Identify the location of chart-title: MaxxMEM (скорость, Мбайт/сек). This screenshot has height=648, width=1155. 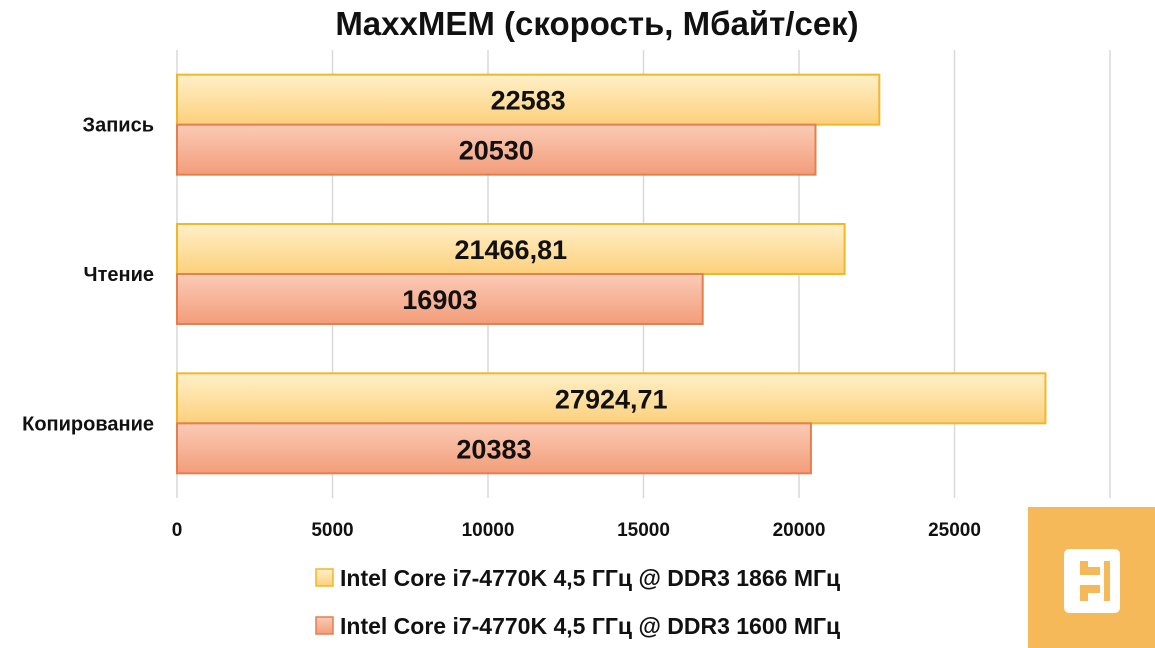
(596, 23).